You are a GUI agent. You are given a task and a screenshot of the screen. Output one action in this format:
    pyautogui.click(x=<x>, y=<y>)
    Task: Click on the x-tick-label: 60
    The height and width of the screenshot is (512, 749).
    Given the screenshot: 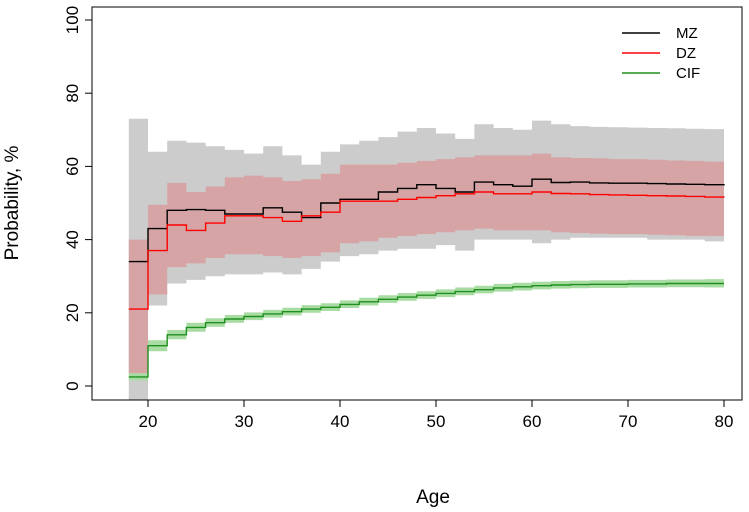 What is the action you would take?
    pyautogui.click(x=532, y=421)
    